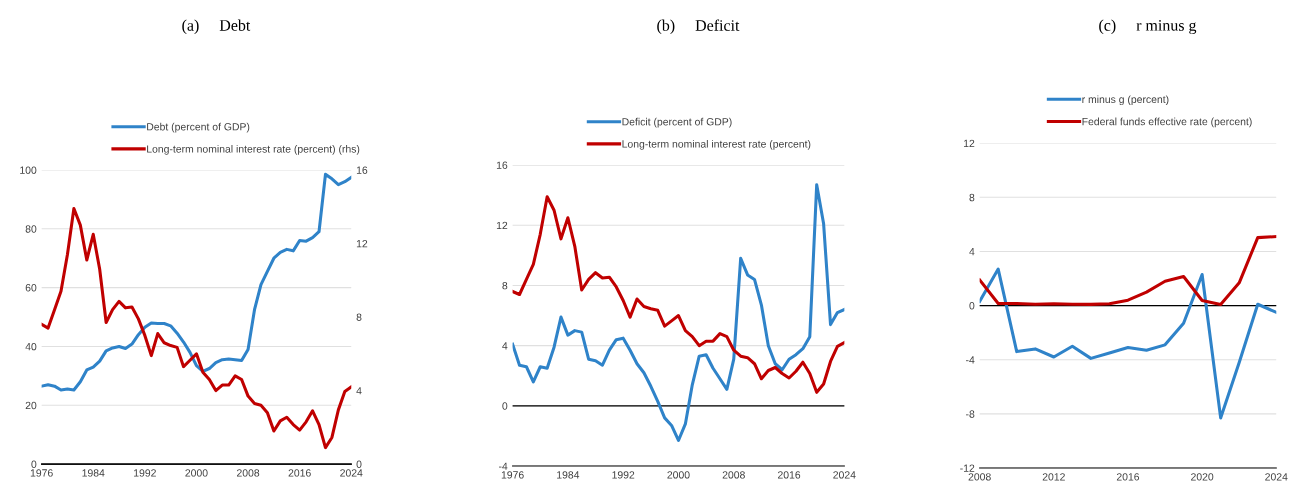  Describe the element at coordinates (698, 27) in the screenshot. I see `chart-title: (b) Deficit` at that location.